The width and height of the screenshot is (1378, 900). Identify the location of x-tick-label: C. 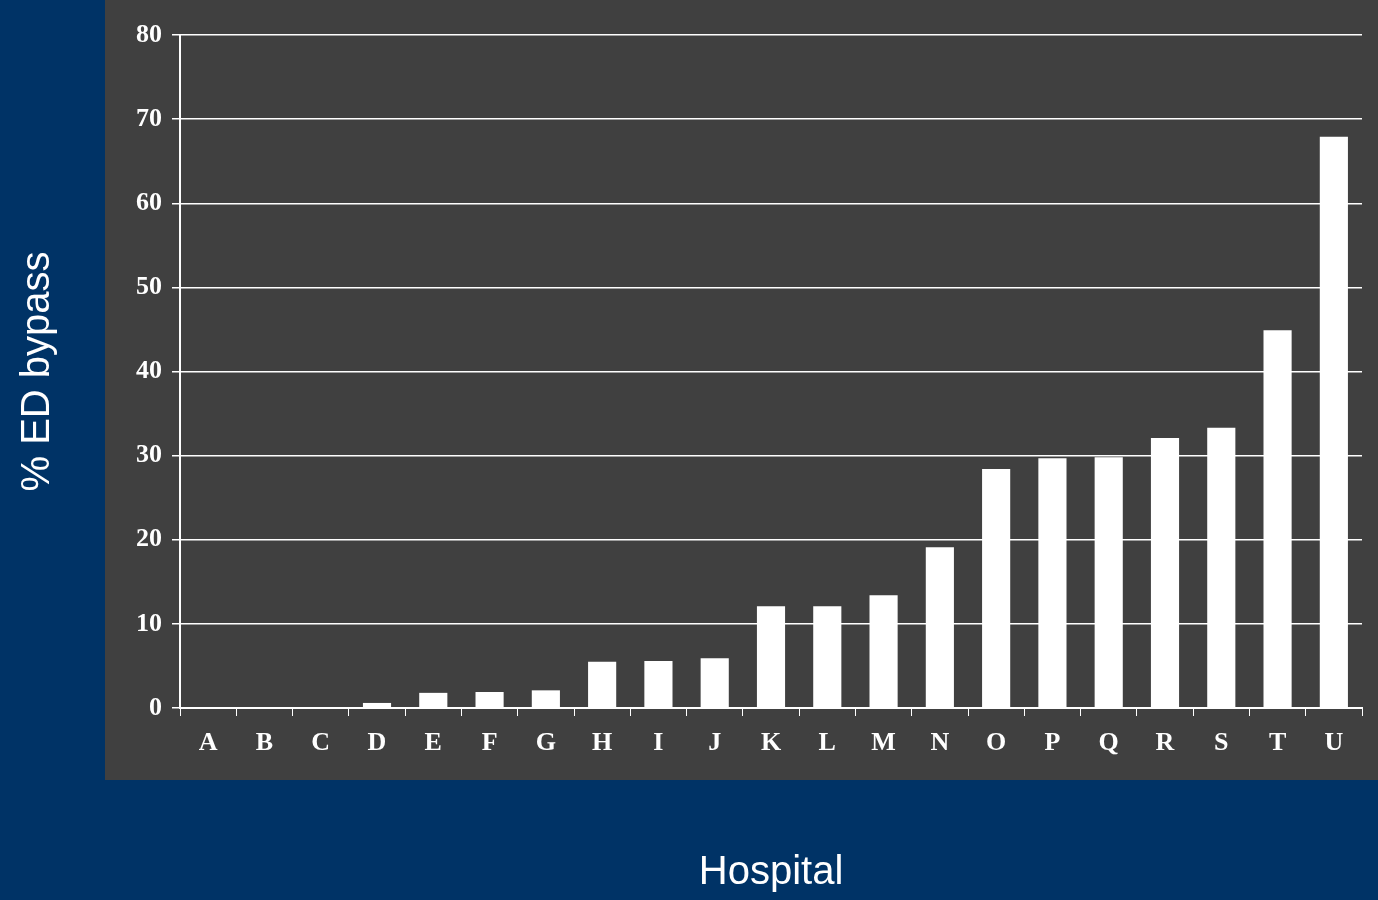
(321, 742).